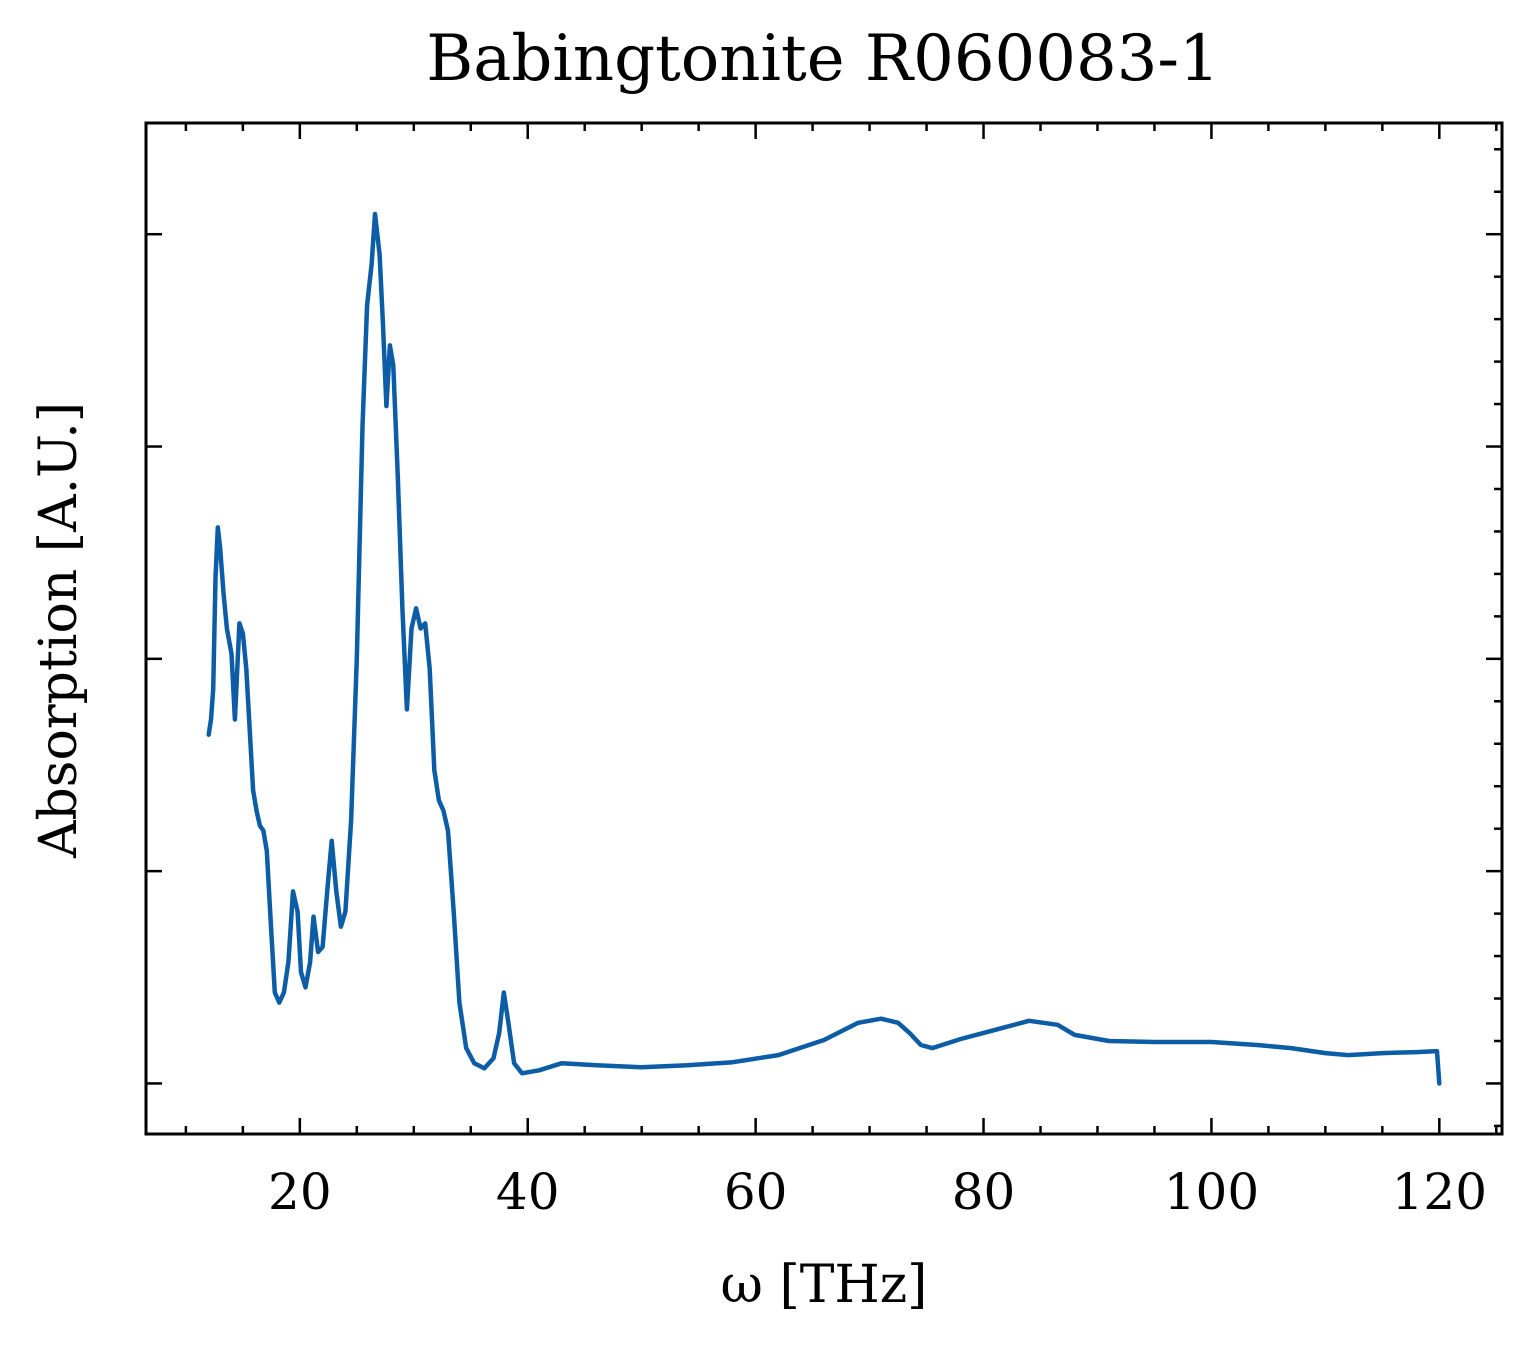 The height and width of the screenshot is (1345, 1527). Describe the element at coordinates (984, 1192) in the screenshot. I see `x-tick-label: 80` at that location.